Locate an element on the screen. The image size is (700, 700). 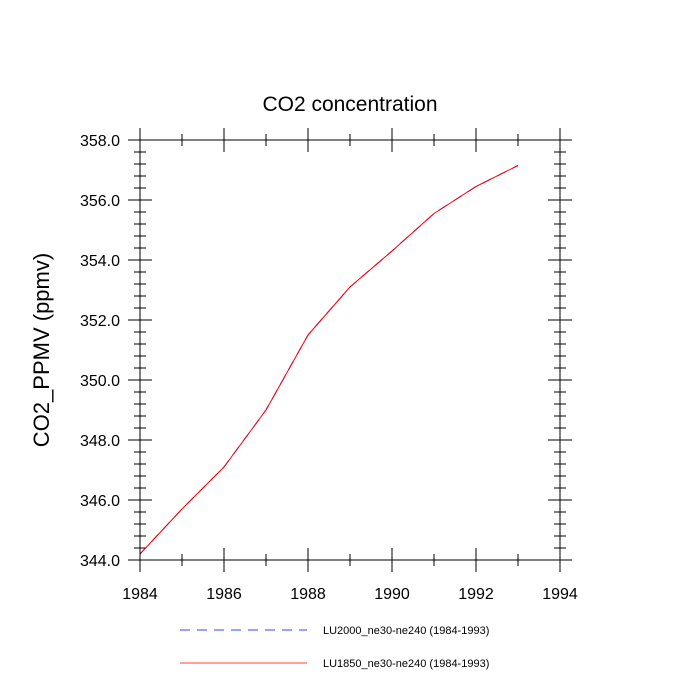
chart-title: CO2 concentration is located at coordinates (349, 104).